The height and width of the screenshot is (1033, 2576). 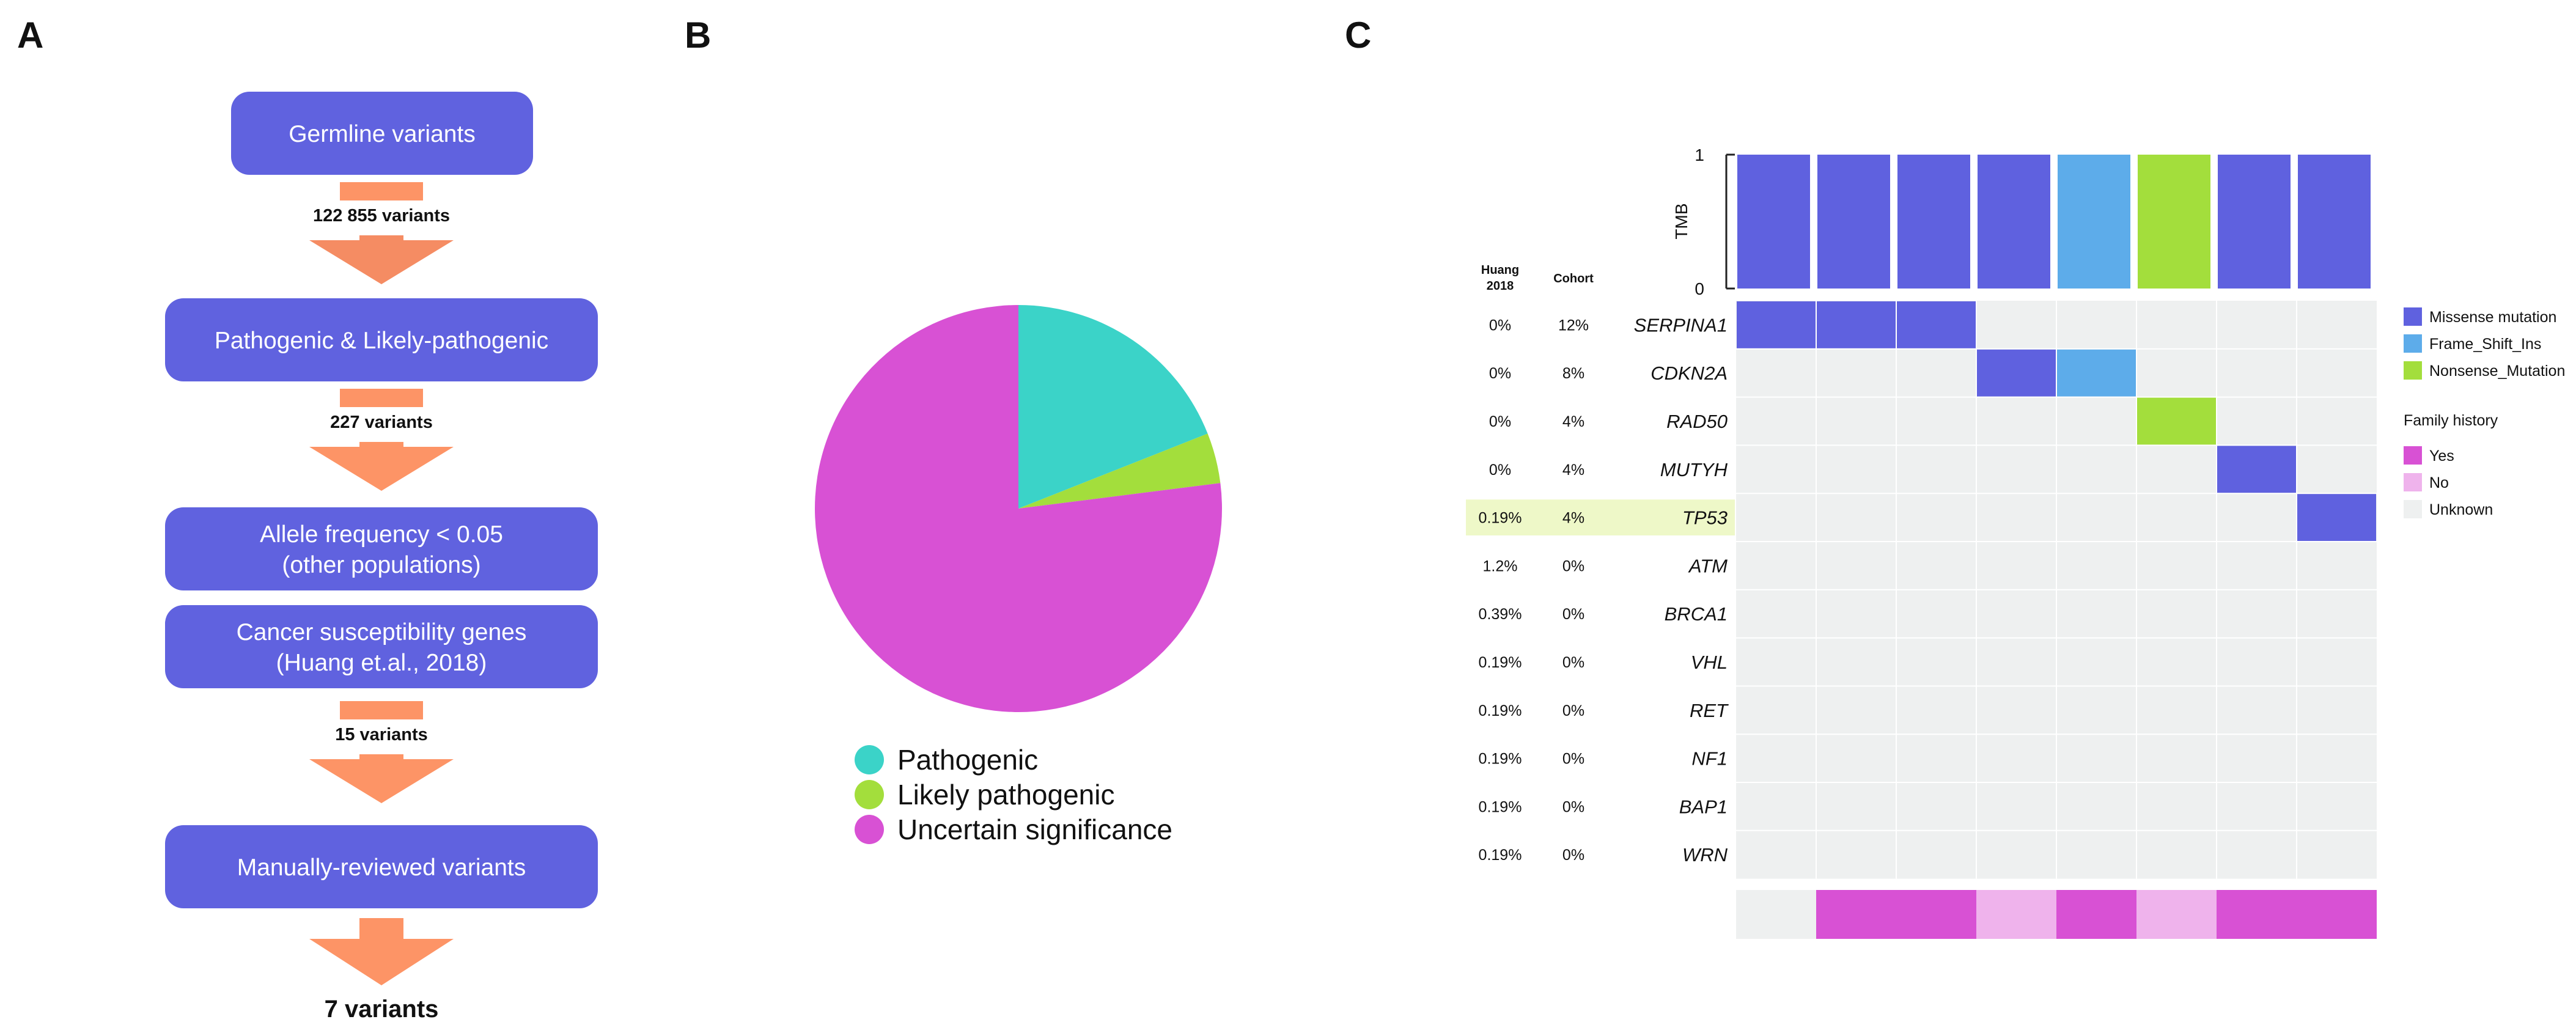 I want to click on huang-frequency-atm: 1.2%, so click(x=1500, y=566).